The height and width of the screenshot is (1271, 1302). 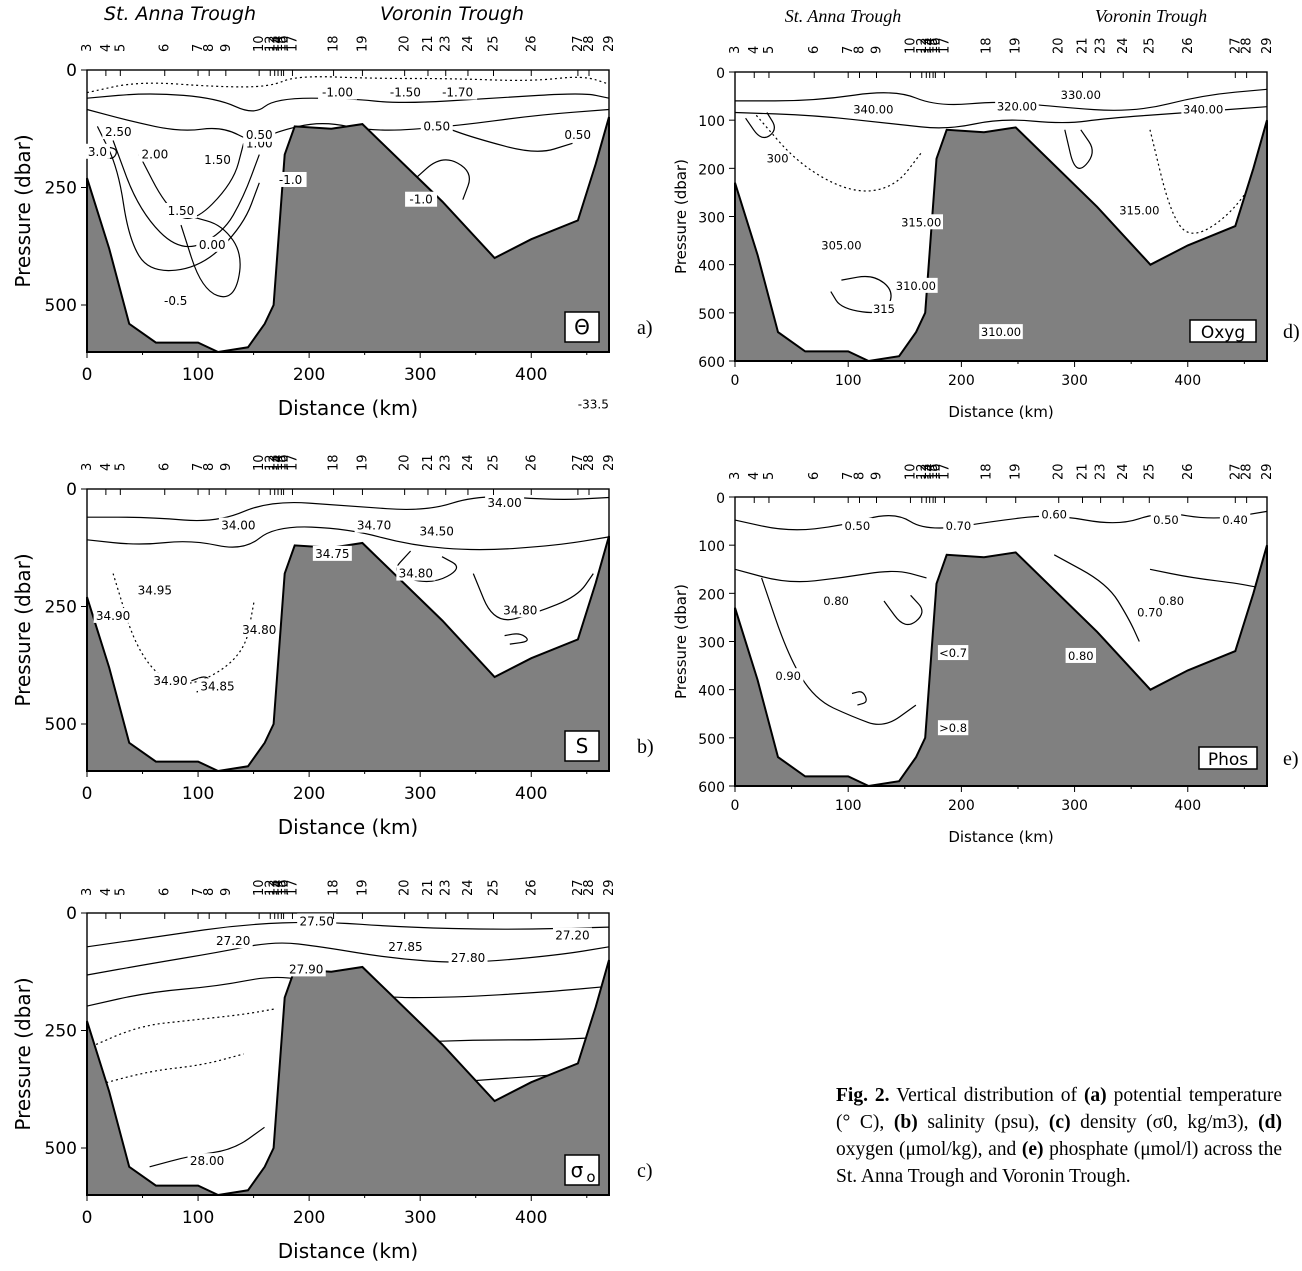 I want to click on station-number: 18, so click(x=334, y=43).